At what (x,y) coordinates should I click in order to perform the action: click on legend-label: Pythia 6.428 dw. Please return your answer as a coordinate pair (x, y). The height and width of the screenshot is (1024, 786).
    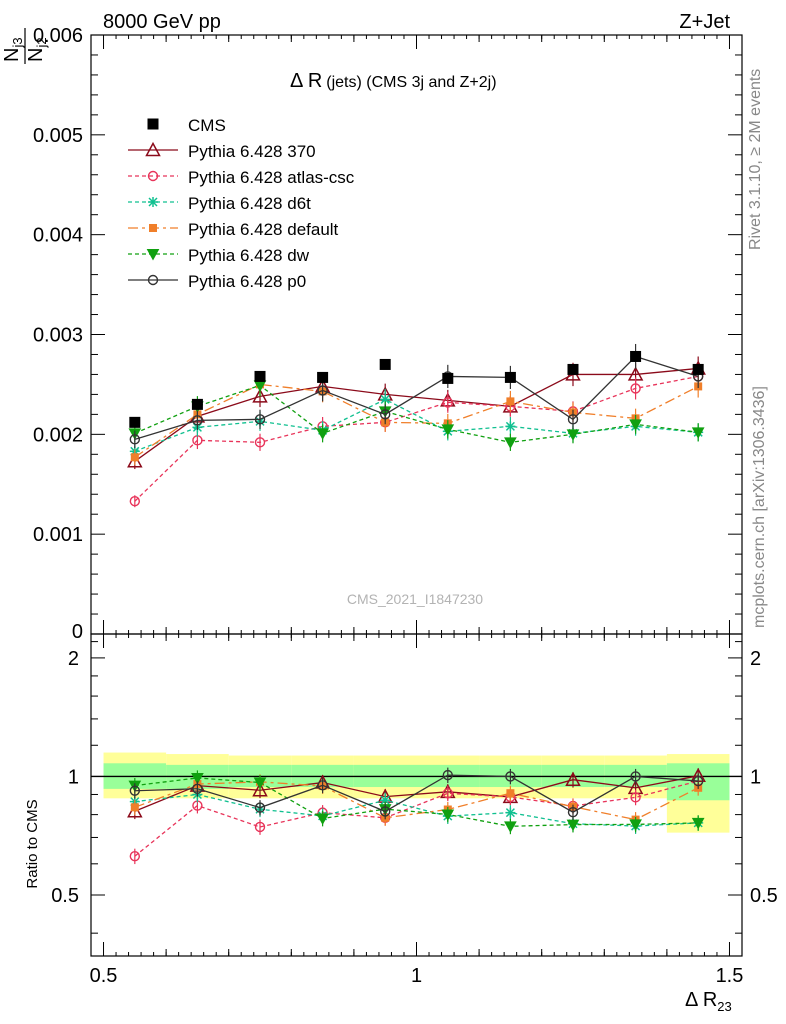
    Looking at the image, I should click on (249, 255).